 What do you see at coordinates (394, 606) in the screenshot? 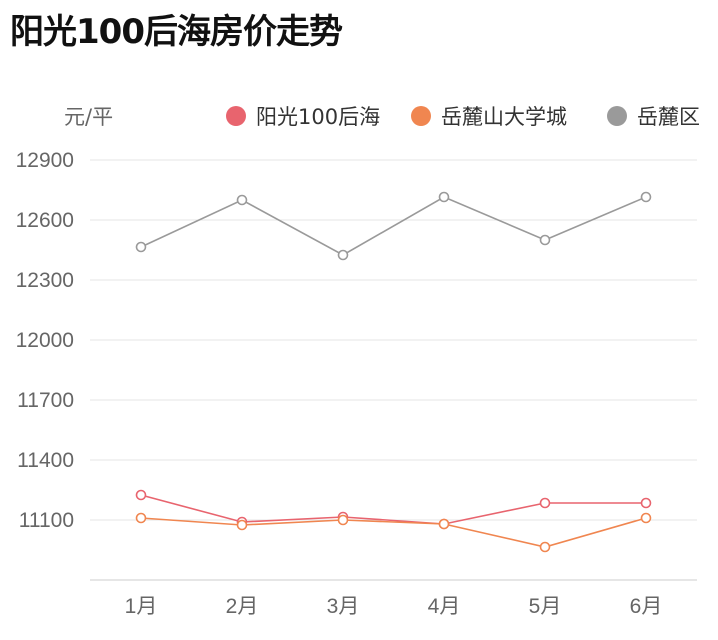
I see `x-axis-ticks: 1月 2月 3月 4月 5月 6月` at bounding box center [394, 606].